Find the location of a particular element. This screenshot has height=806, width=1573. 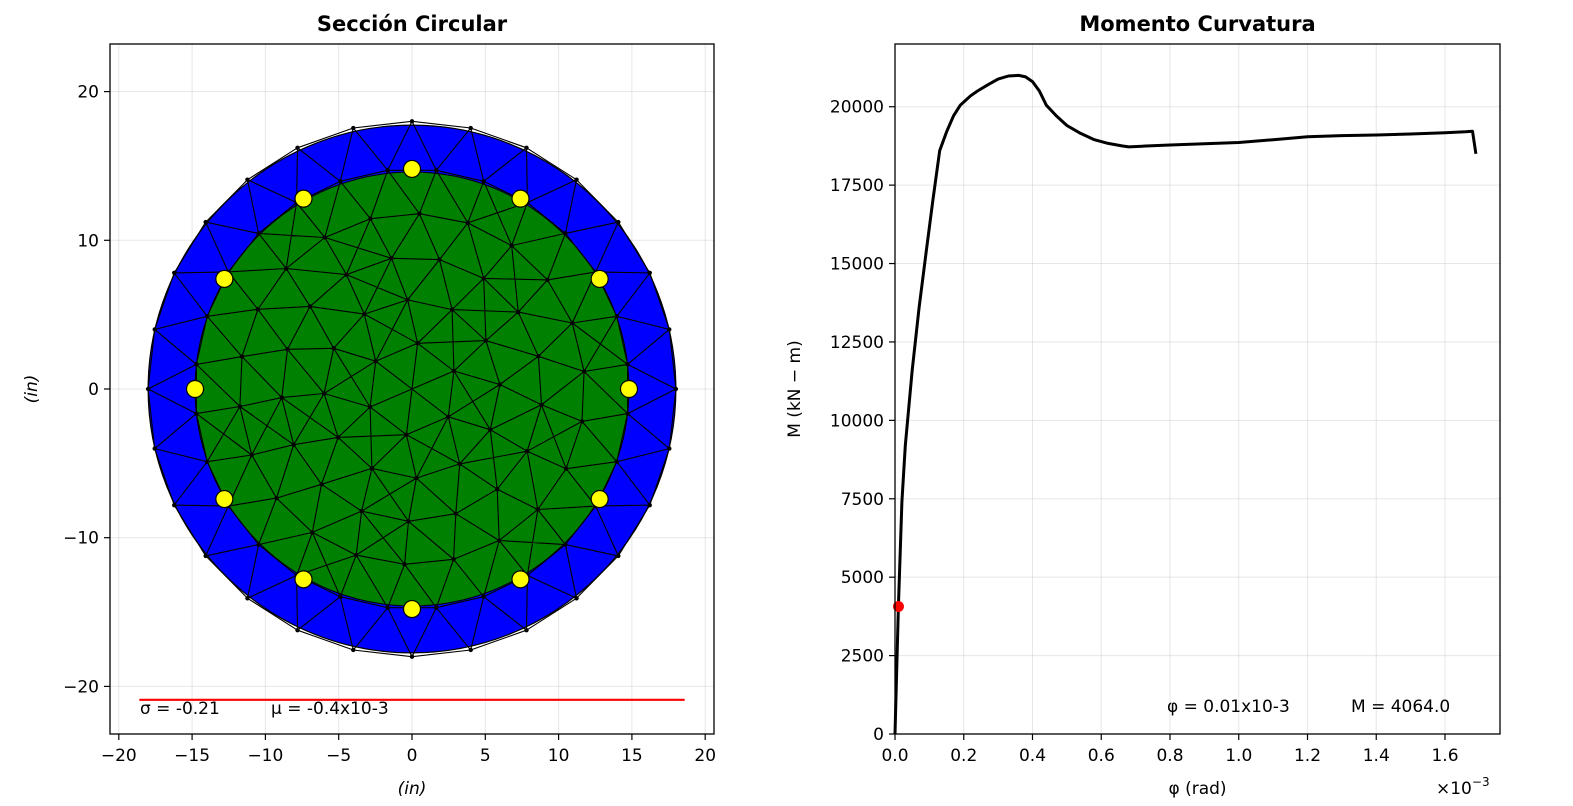

sigma-annotation: σ = -0.21 is located at coordinates (180, 709).